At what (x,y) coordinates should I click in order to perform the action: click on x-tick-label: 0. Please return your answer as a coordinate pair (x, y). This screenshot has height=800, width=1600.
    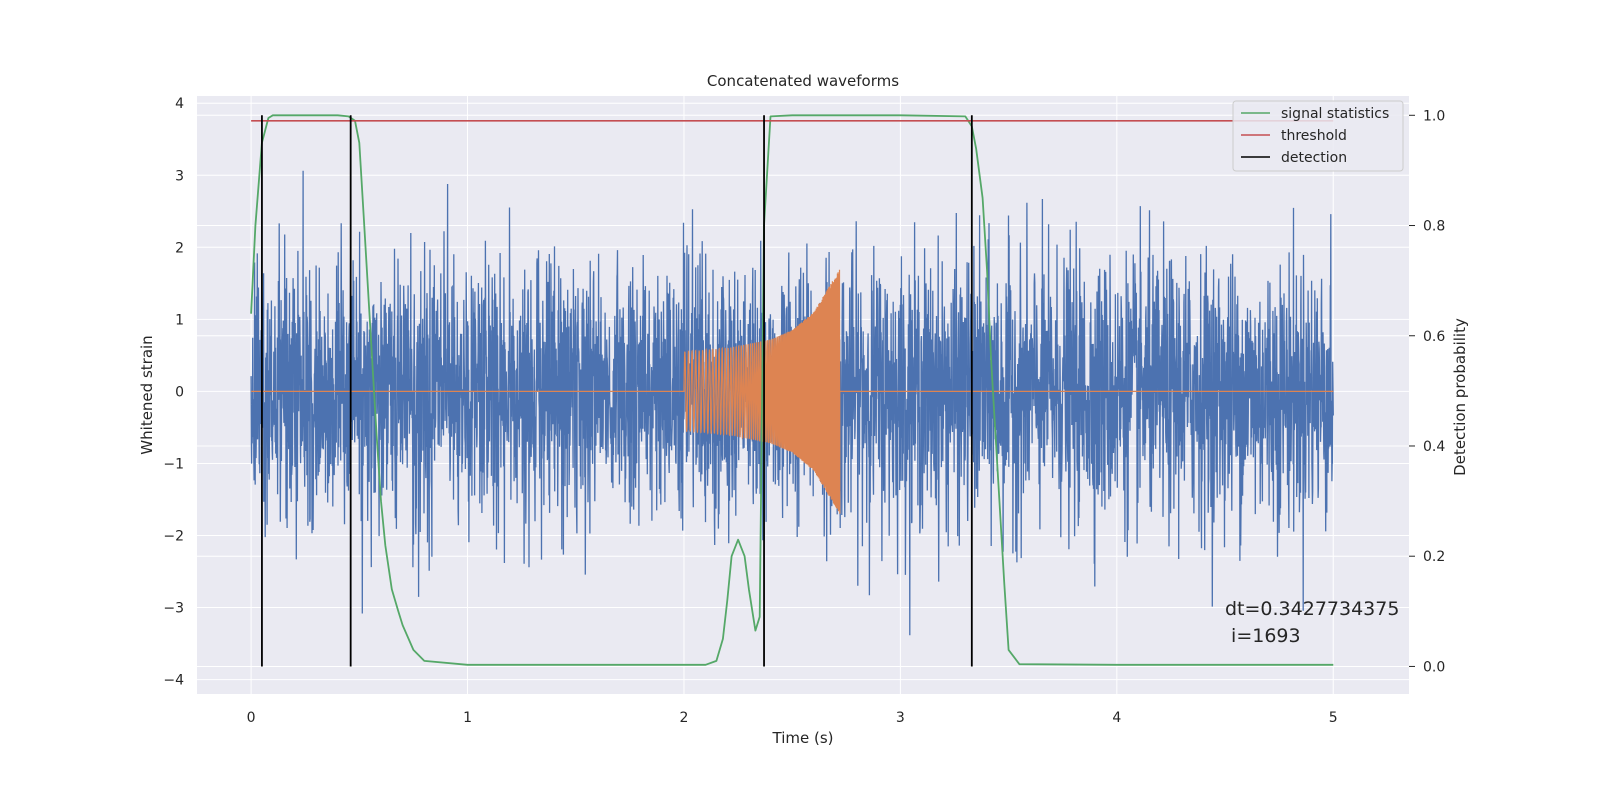
    Looking at the image, I should click on (251, 718).